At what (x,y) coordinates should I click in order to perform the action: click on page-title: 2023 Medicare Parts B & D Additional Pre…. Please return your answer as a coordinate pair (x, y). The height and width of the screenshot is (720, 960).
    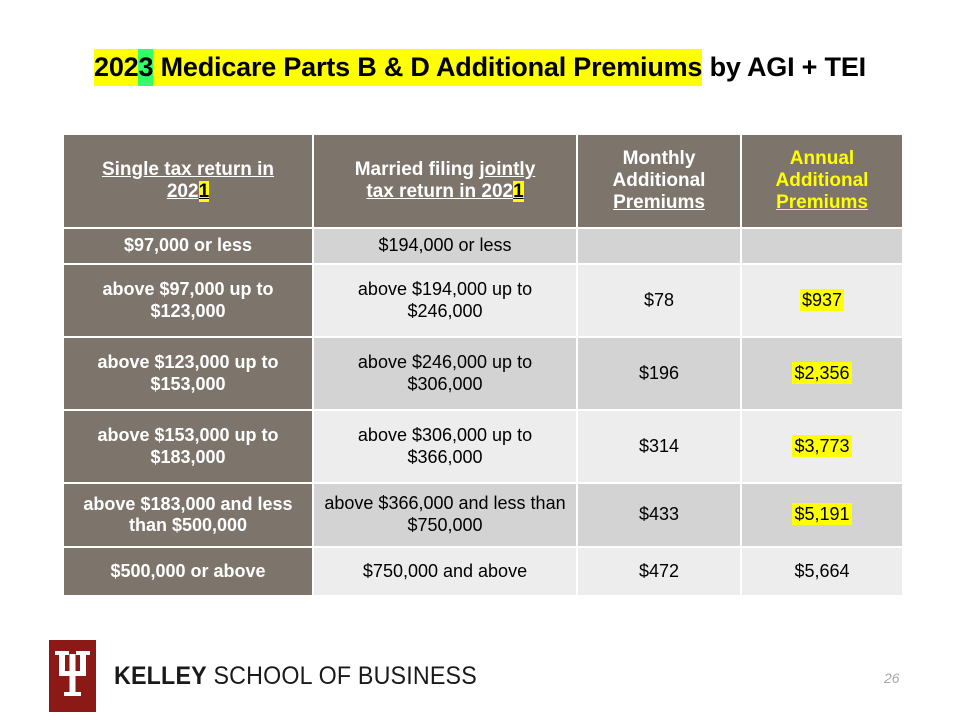
    Looking at the image, I should click on (480, 67).